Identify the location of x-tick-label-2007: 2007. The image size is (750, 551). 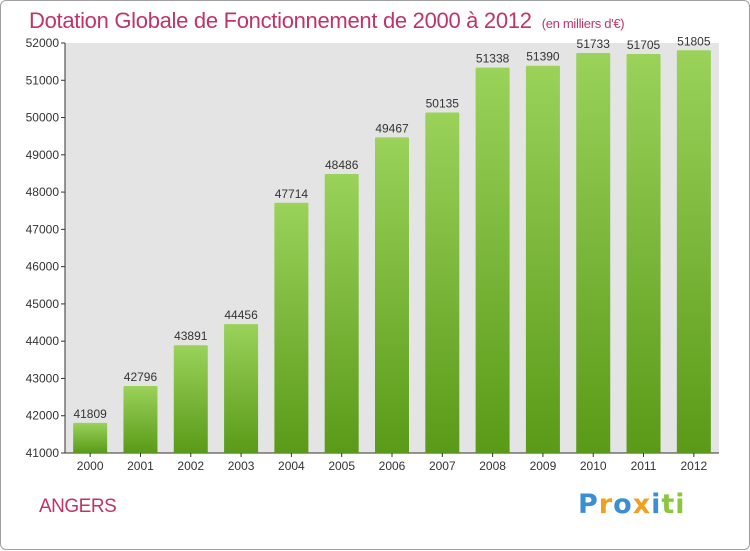
(442, 466).